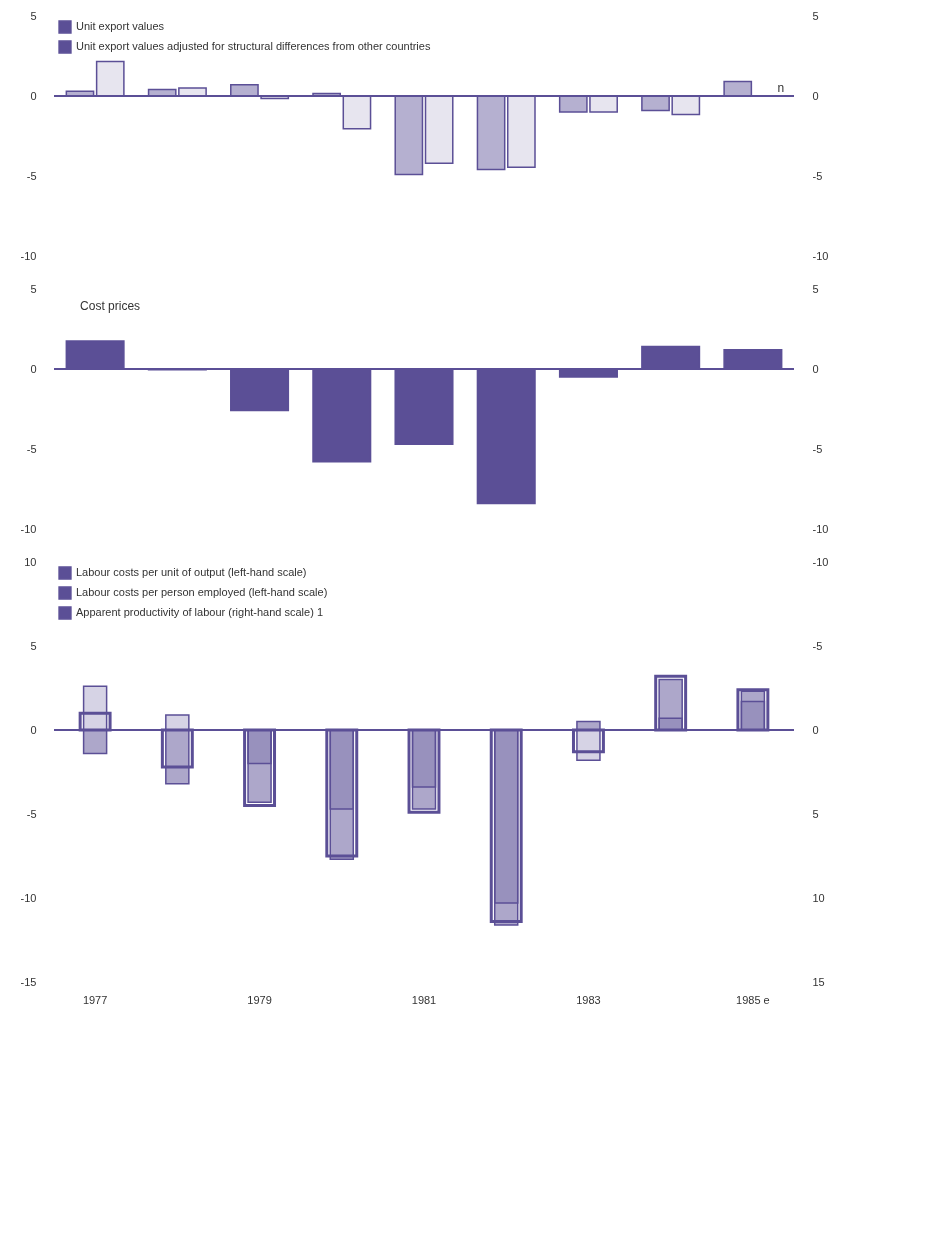  Describe the element at coordinates (191, 572) in the screenshot. I see `legend-label: Labour costs per unit of output (left-hand scale)` at that location.